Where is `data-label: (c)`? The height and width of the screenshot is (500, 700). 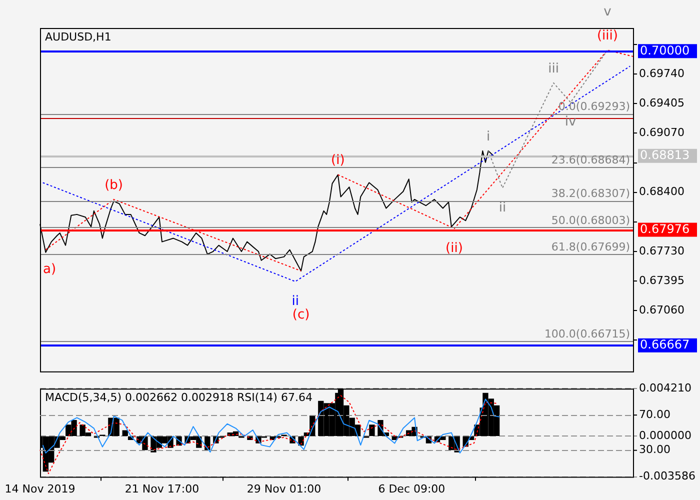 data-label: (c) is located at coordinates (301, 314).